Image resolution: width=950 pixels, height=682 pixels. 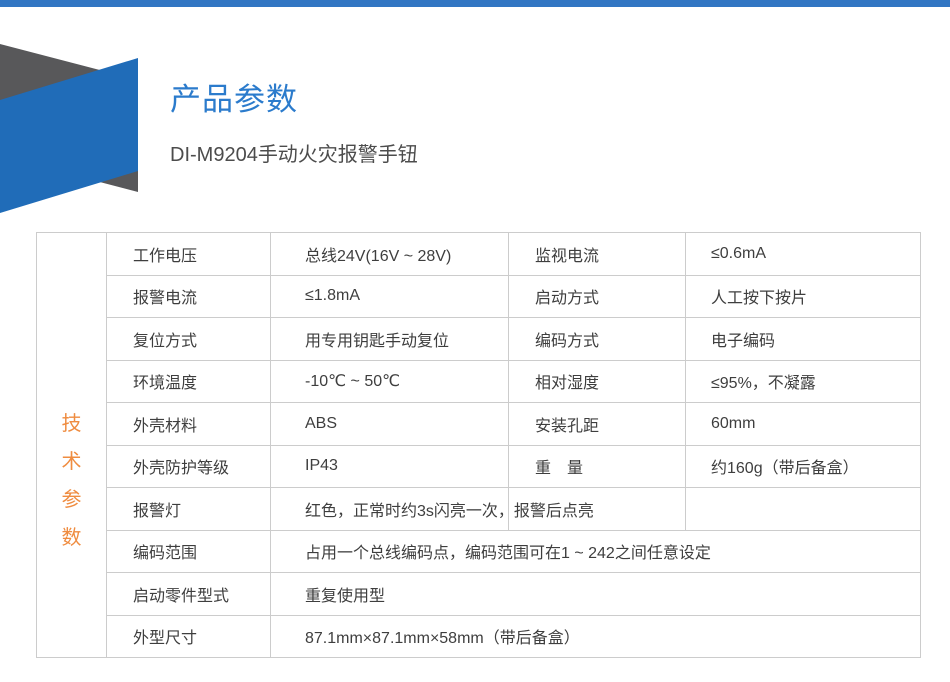 What do you see at coordinates (803, 466) in the screenshot?
I see `param-value: 约160g（带后备盒）` at bounding box center [803, 466].